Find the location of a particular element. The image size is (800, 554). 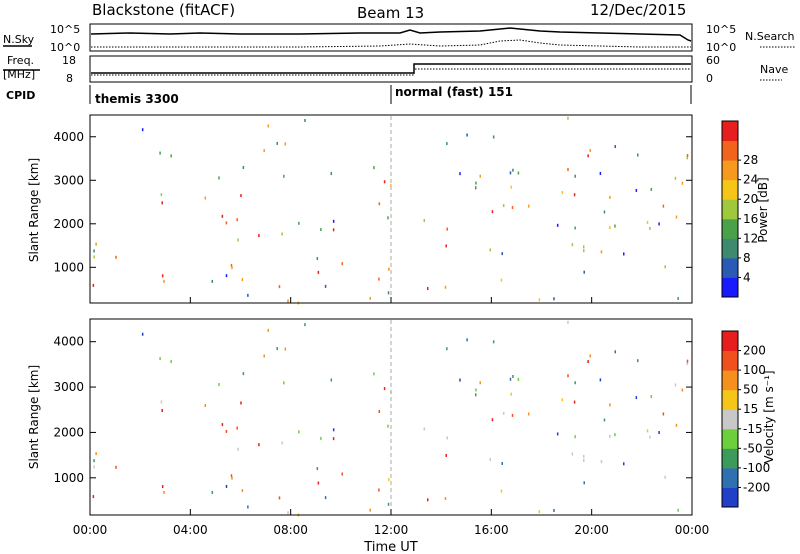

colorbar-tick-label: 200 is located at coordinates (754, 351).